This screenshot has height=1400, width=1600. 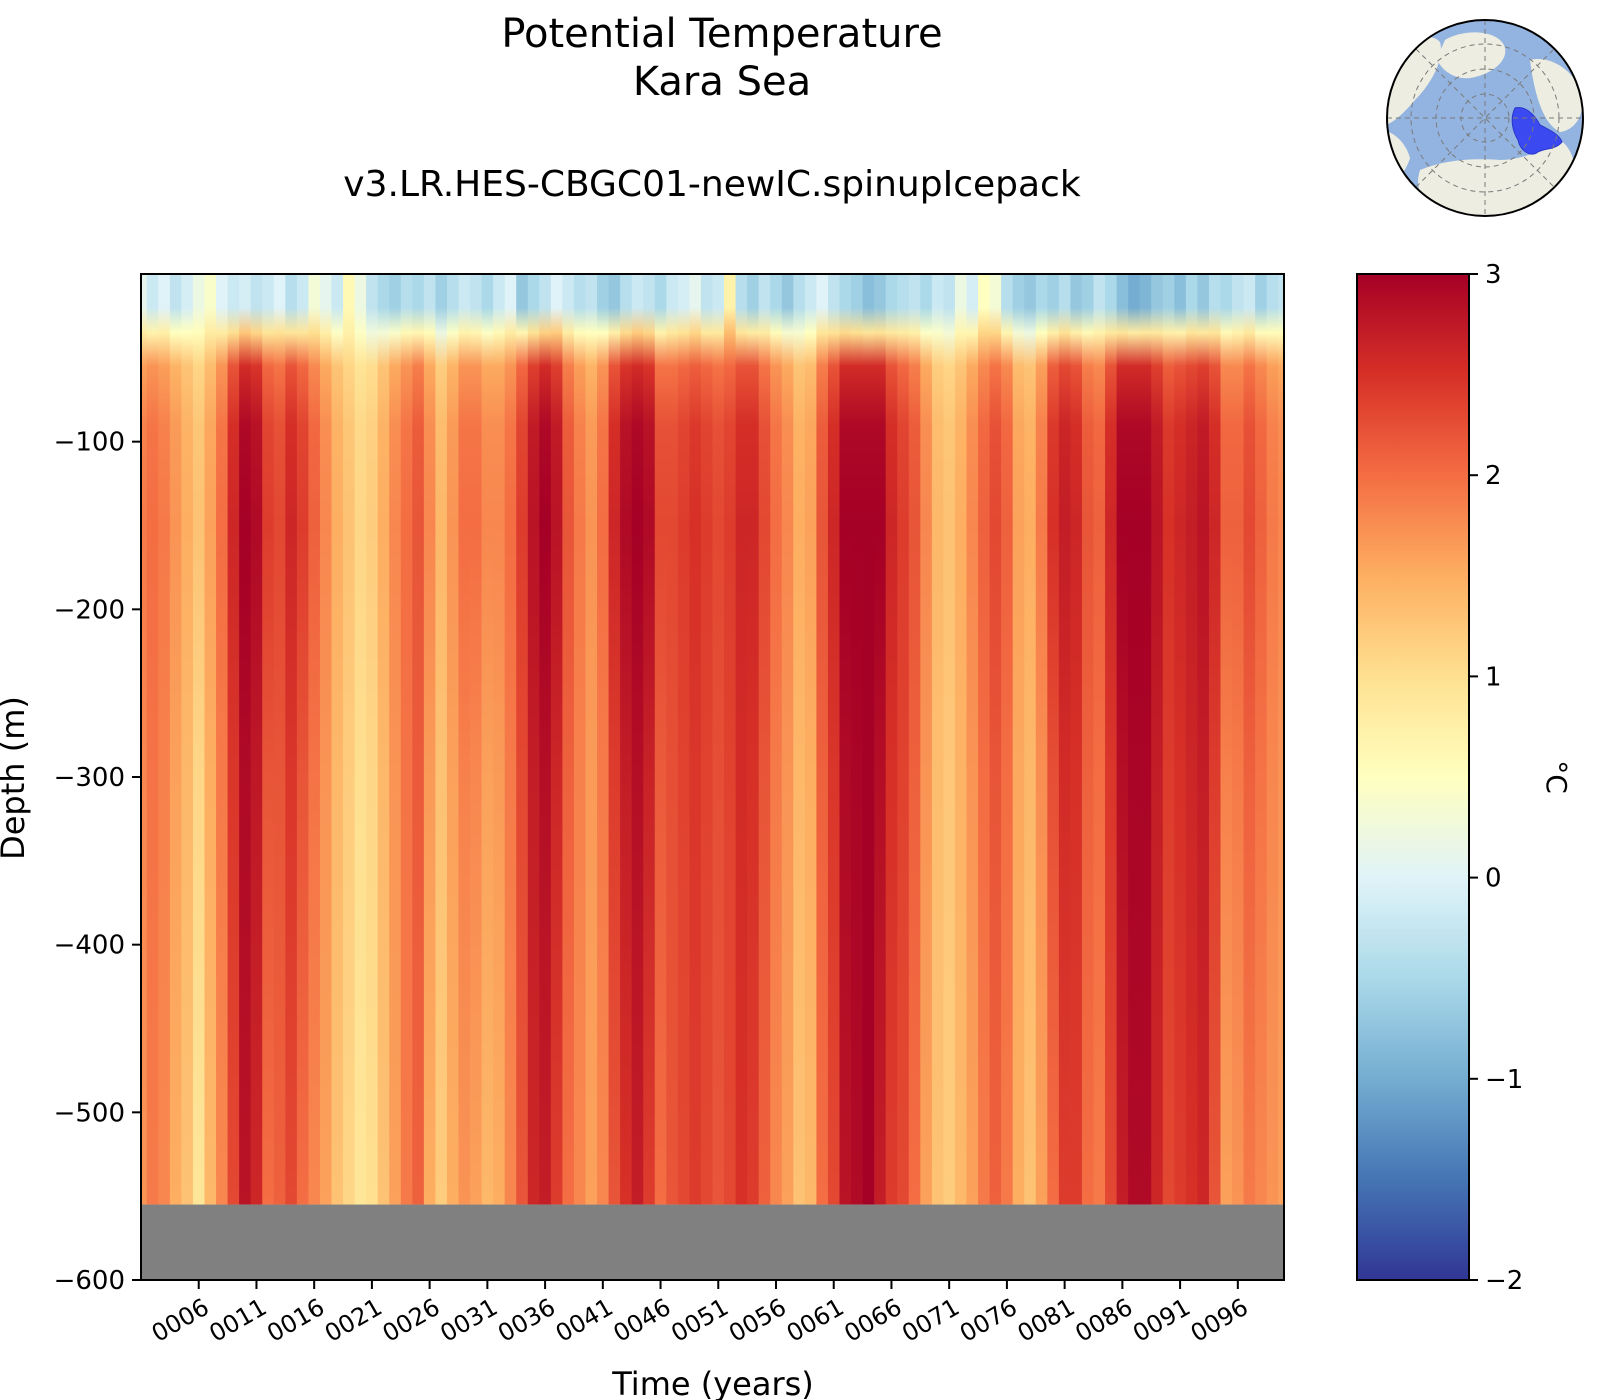 What do you see at coordinates (1537, 130) in the screenshot?
I see `map-region-kara-sea` at bounding box center [1537, 130].